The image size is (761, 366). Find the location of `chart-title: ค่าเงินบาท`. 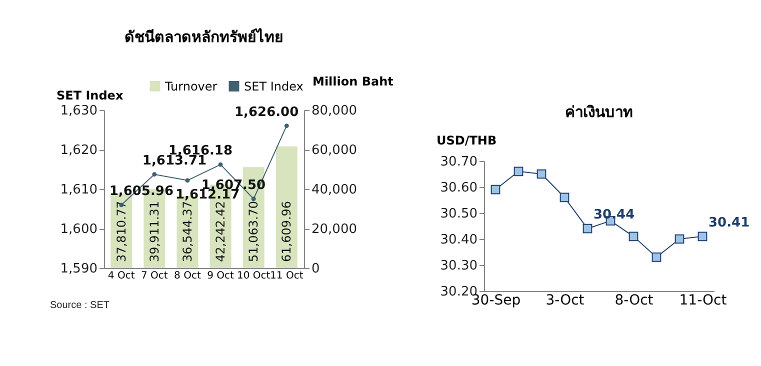

chart-title: ค่าเงินบาท is located at coordinates (599, 112).